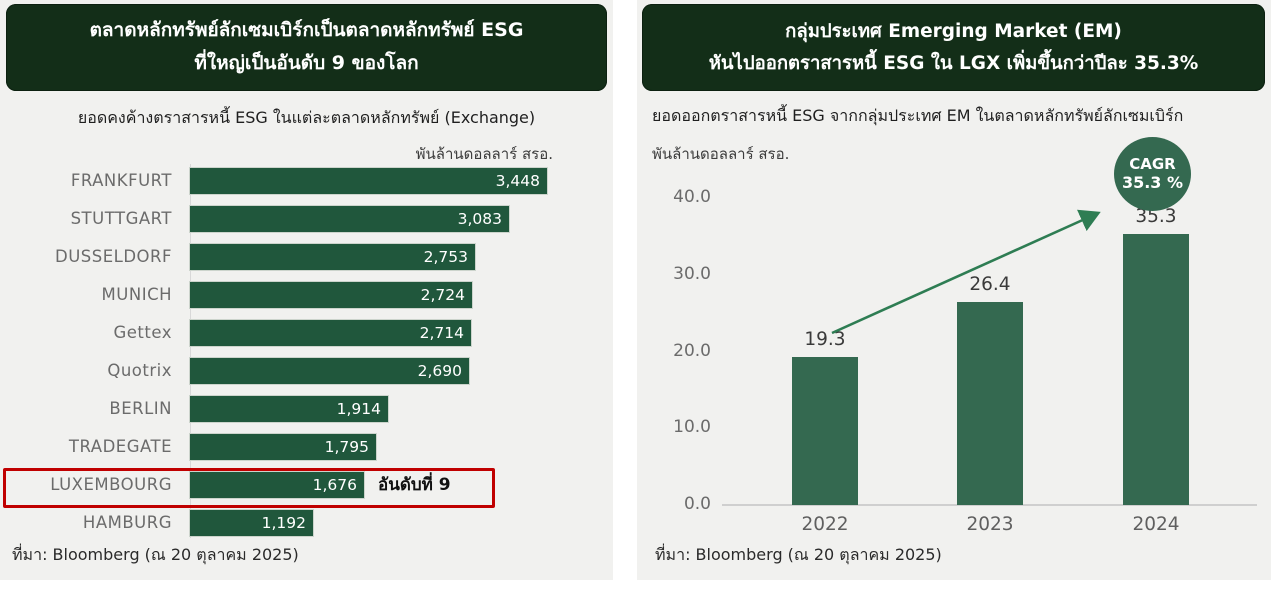  What do you see at coordinates (990, 403) in the screenshot?
I see `bar-2023` at bounding box center [990, 403].